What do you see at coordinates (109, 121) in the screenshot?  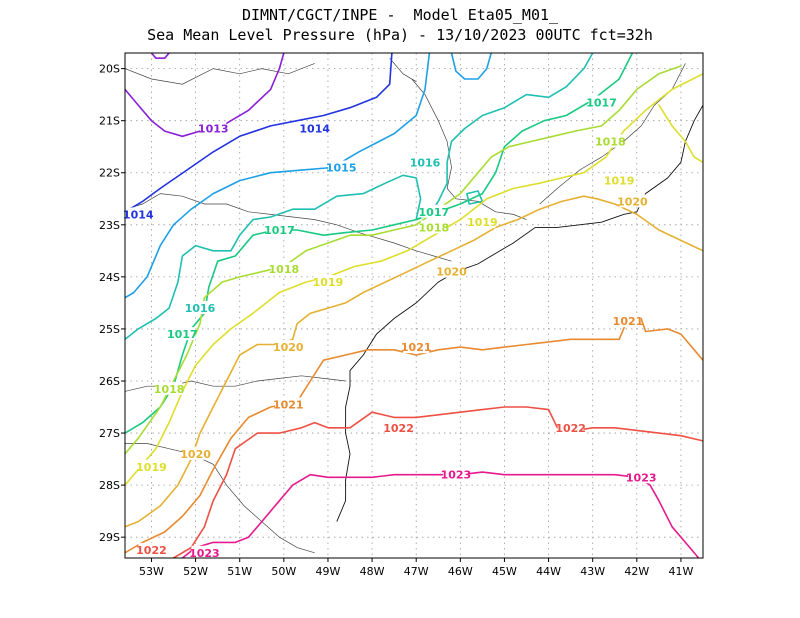 I see `lat-tick-label: 21S` at bounding box center [109, 121].